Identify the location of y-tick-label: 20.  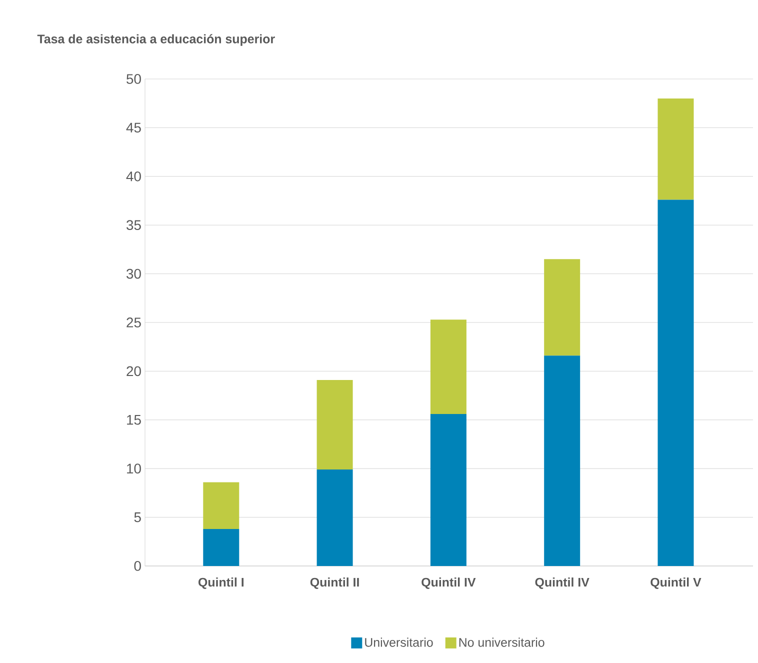
(133, 371).